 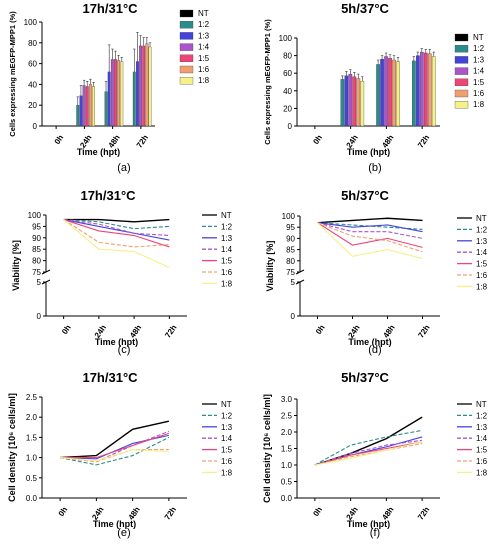 I want to click on x-axis-title: Time (hpt), so click(x=368, y=524).